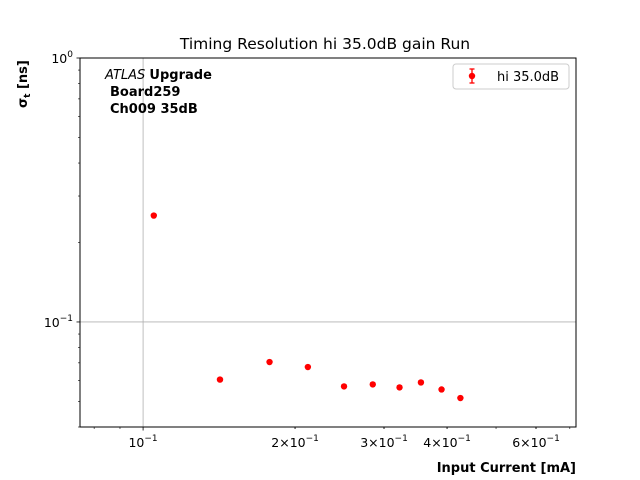 The image size is (640, 480). Describe the element at coordinates (142, 442) in the screenshot. I see `x-tick-label: 10−1` at that location.